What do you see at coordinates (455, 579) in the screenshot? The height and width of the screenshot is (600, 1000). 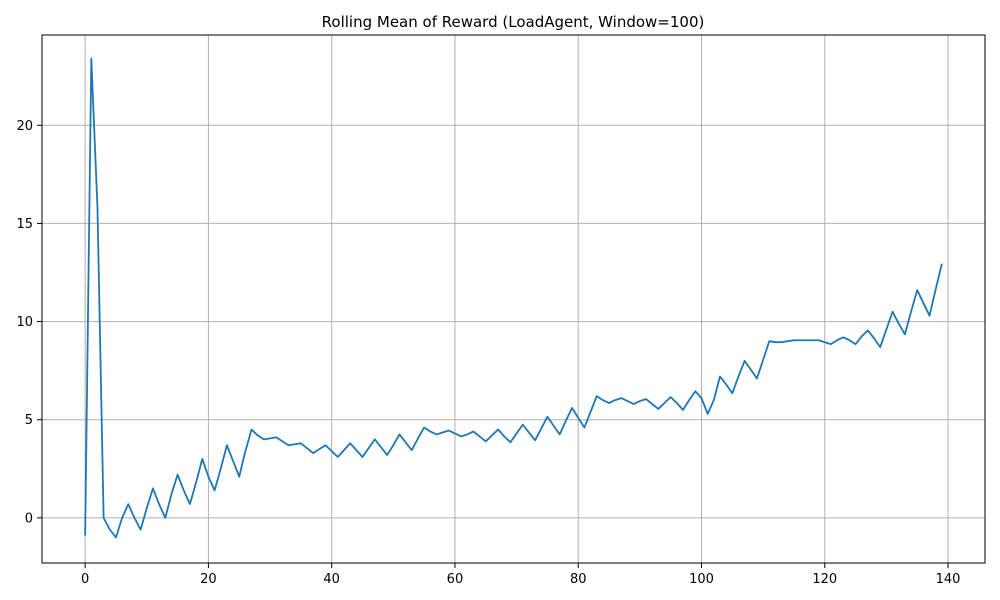 I see `x-tick-label: 60` at bounding box center [455, 579].